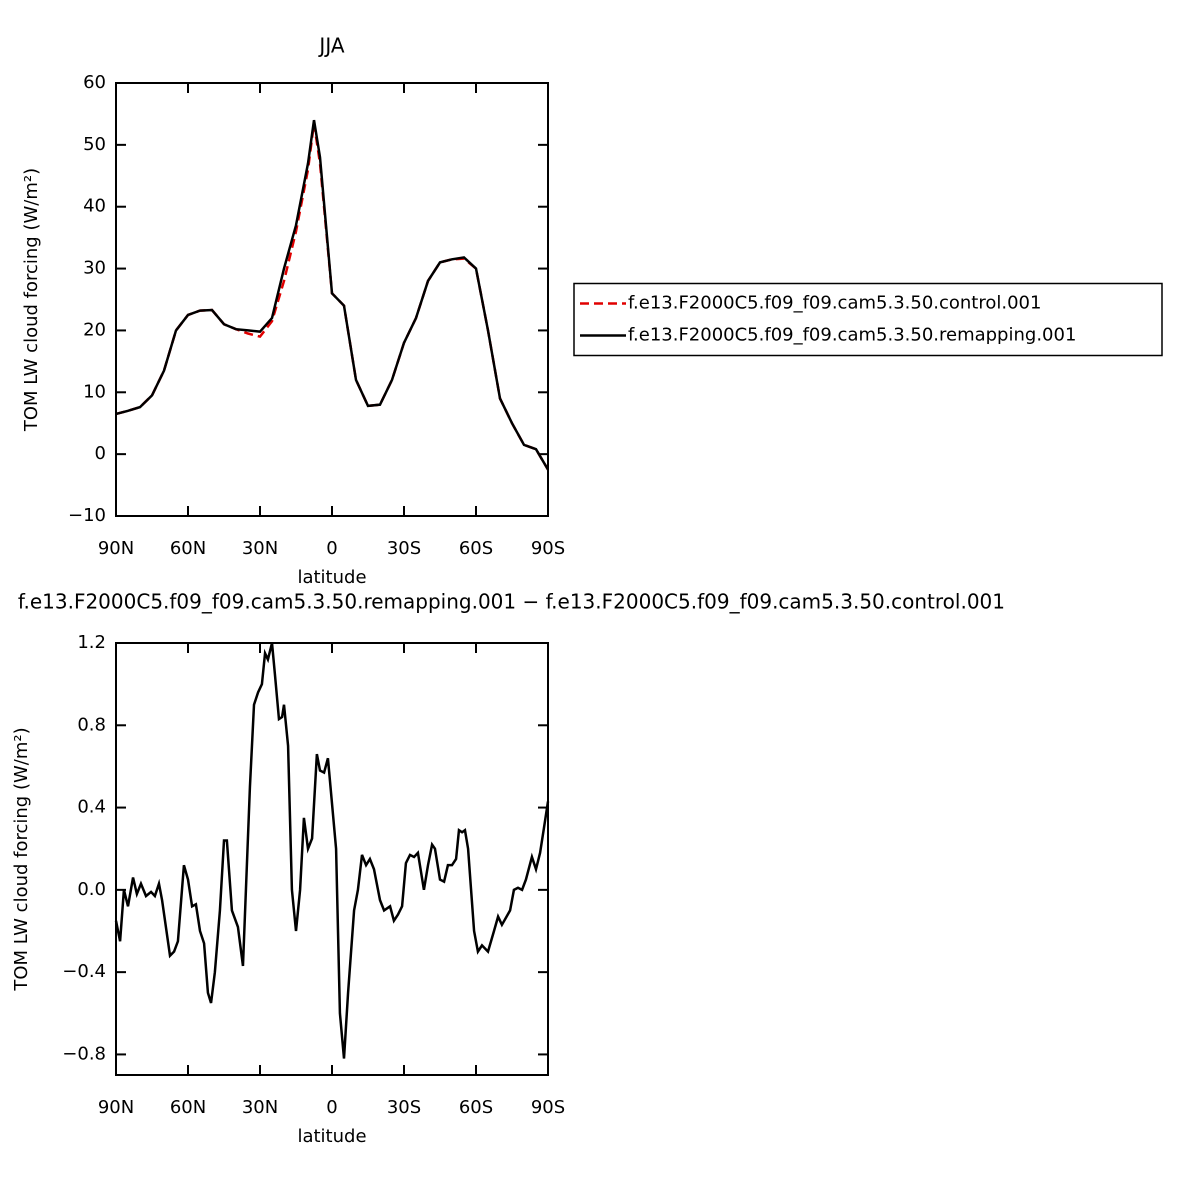 Image resolution: width=1180 pixels, height=1180 pixels. I want to click on y-tick-label: −0.4, so click(84, 971).